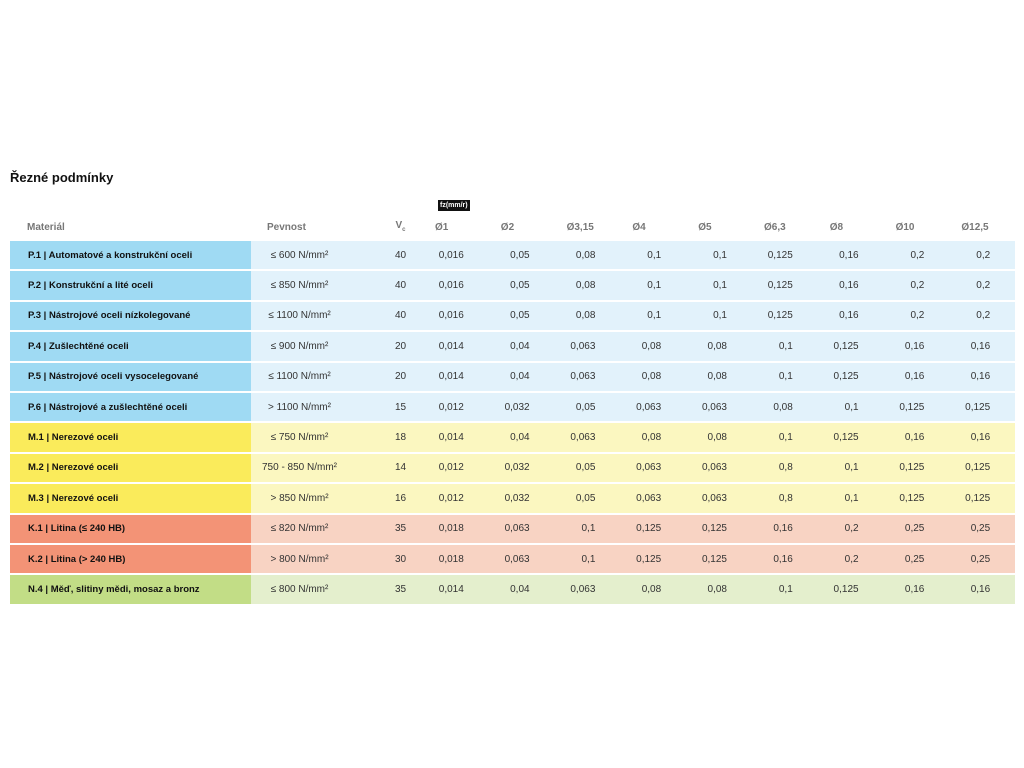 The width and height of the screenshot is (1024, 768). What do you see at coordinates (314, 408) in the screenshot?
I see `strength-cell: > 1100 N/mm²` at bounding box center [314, 408].